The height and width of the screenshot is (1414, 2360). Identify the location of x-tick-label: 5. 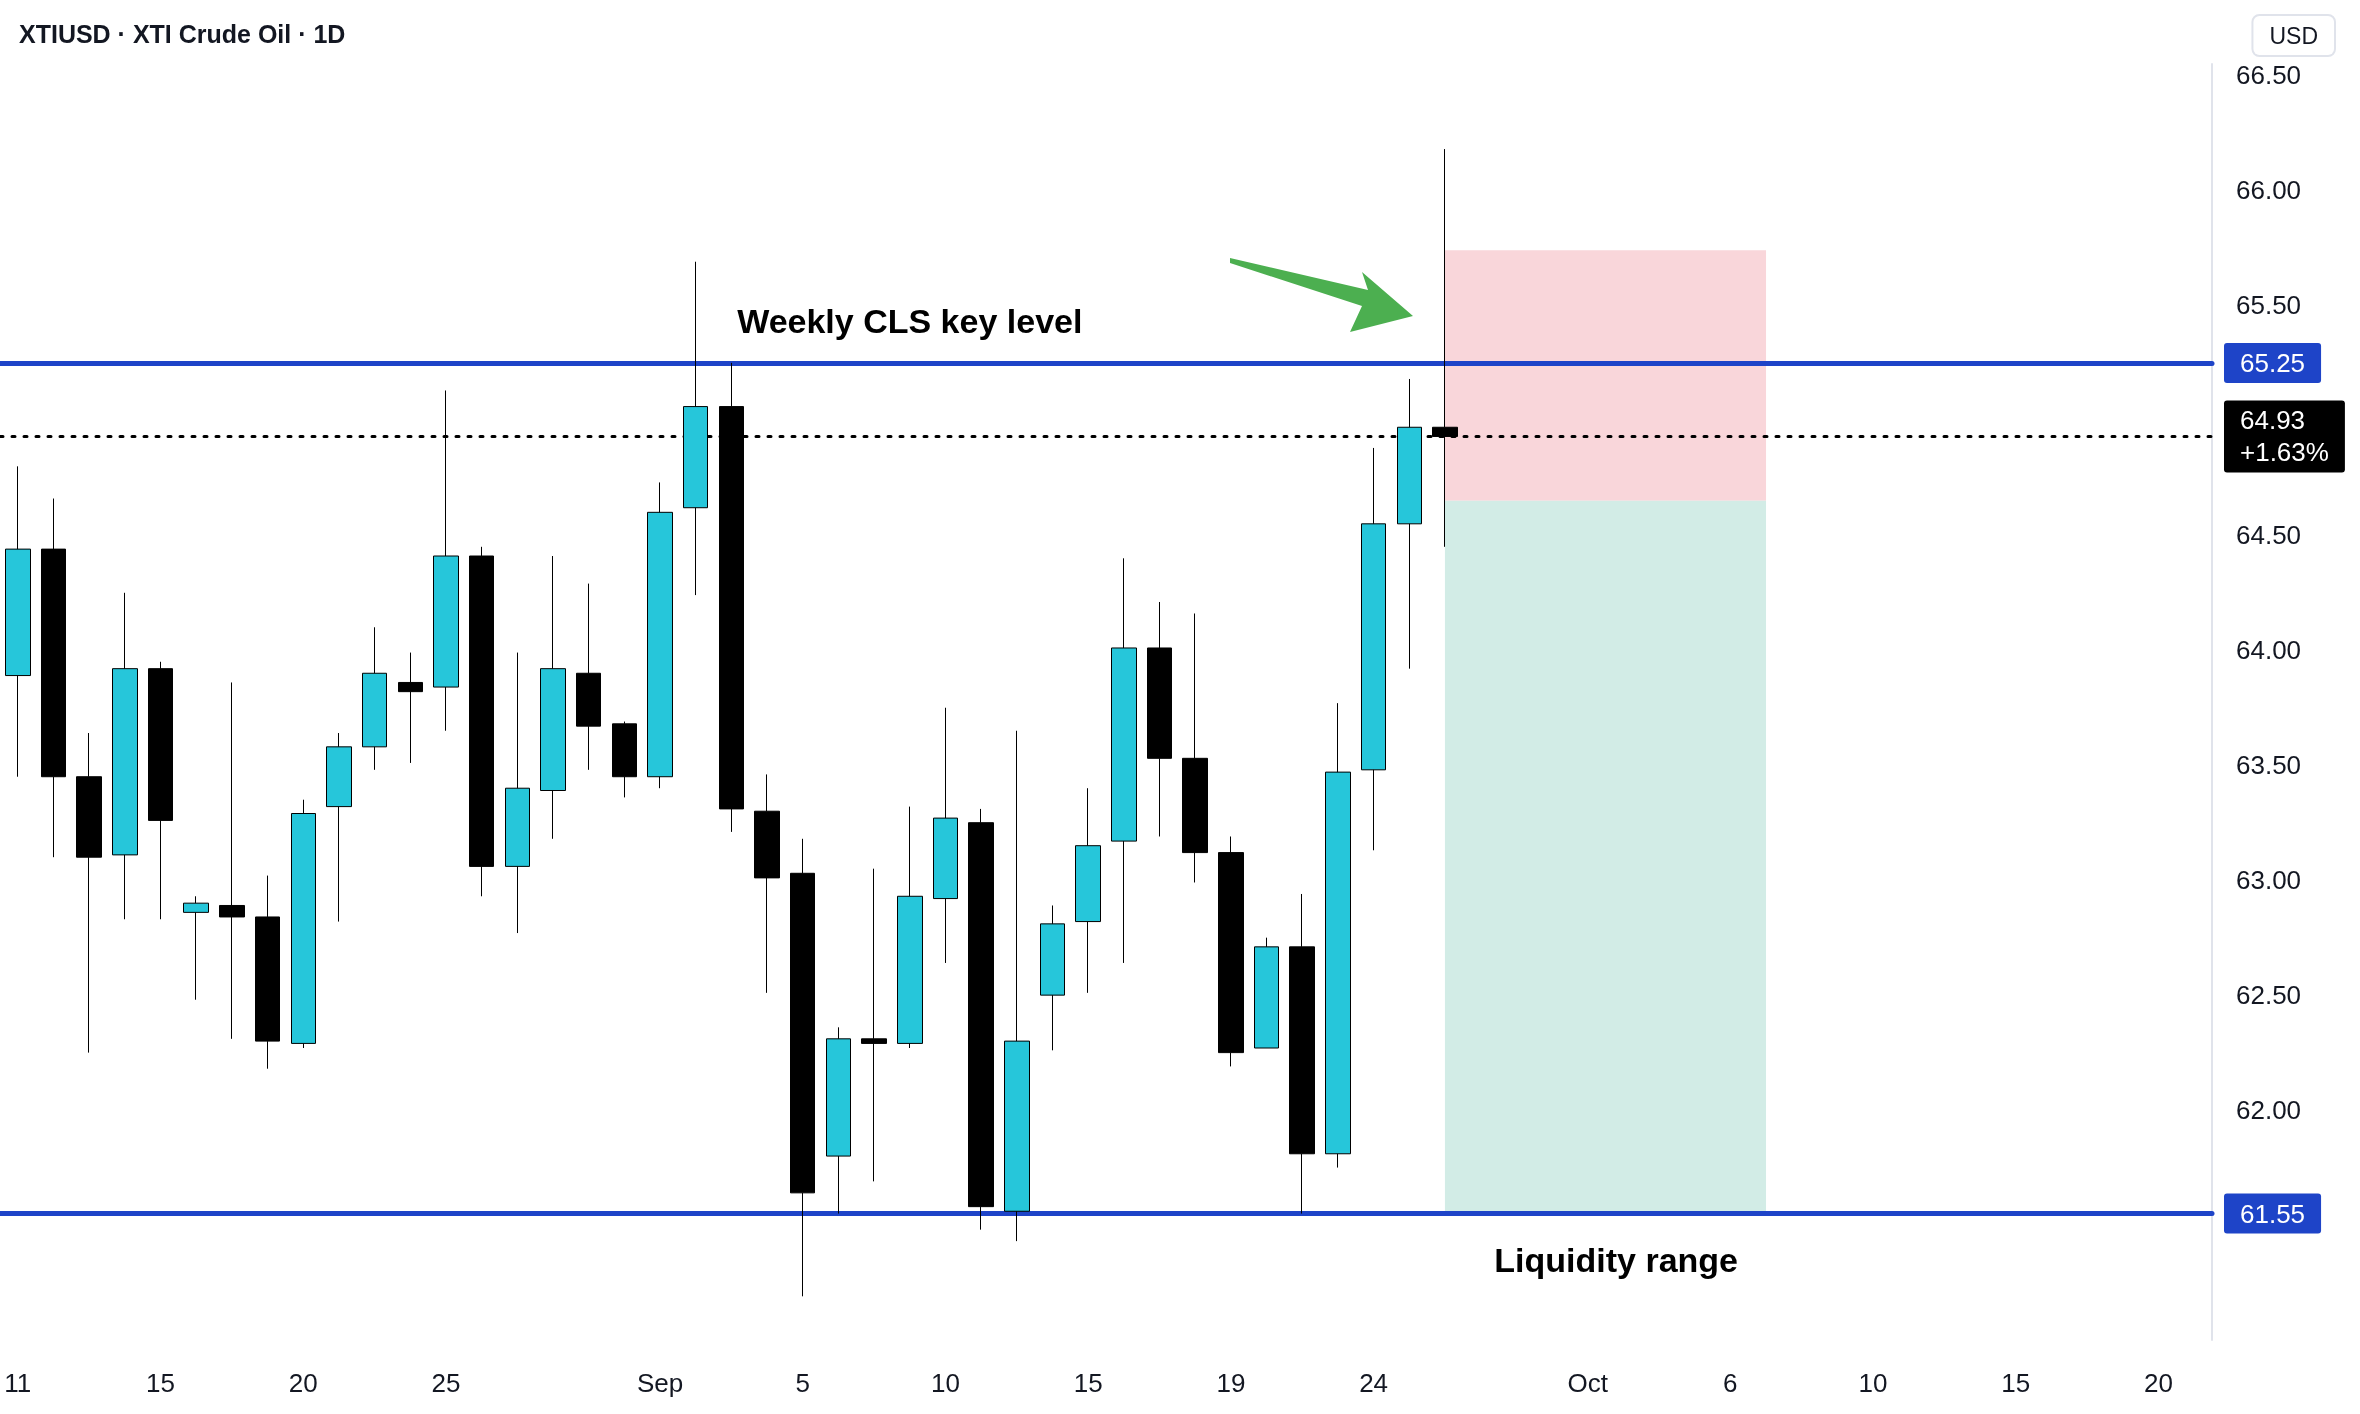
(802, 1383).